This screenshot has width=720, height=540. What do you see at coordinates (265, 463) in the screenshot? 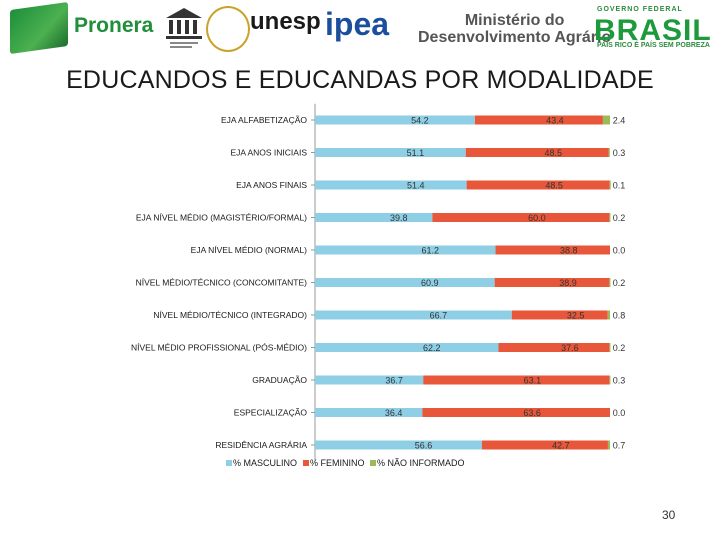
I see `legend-label: % MASCULINO` at bounding box center [265, 463].